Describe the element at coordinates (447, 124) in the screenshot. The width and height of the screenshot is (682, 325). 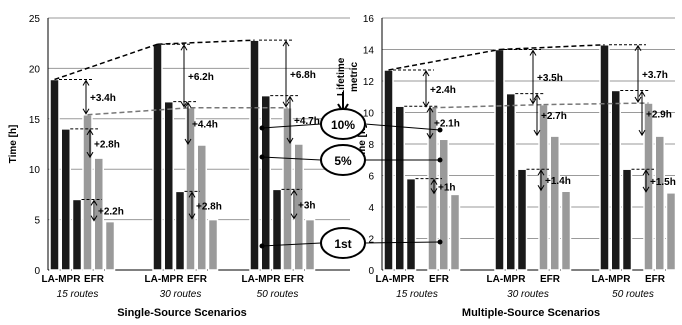
I see `difference-label: +2.1h` at that location.